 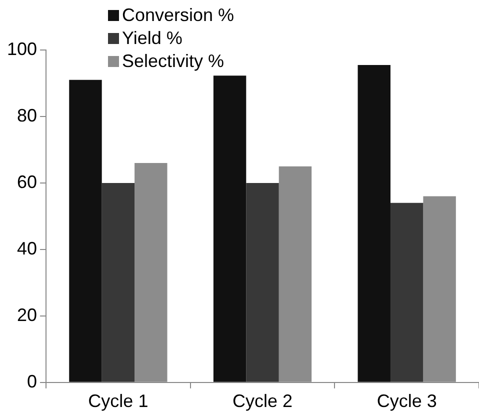 I want to click on x-tick-label: Cycle 2, so click(x=262, y=401).